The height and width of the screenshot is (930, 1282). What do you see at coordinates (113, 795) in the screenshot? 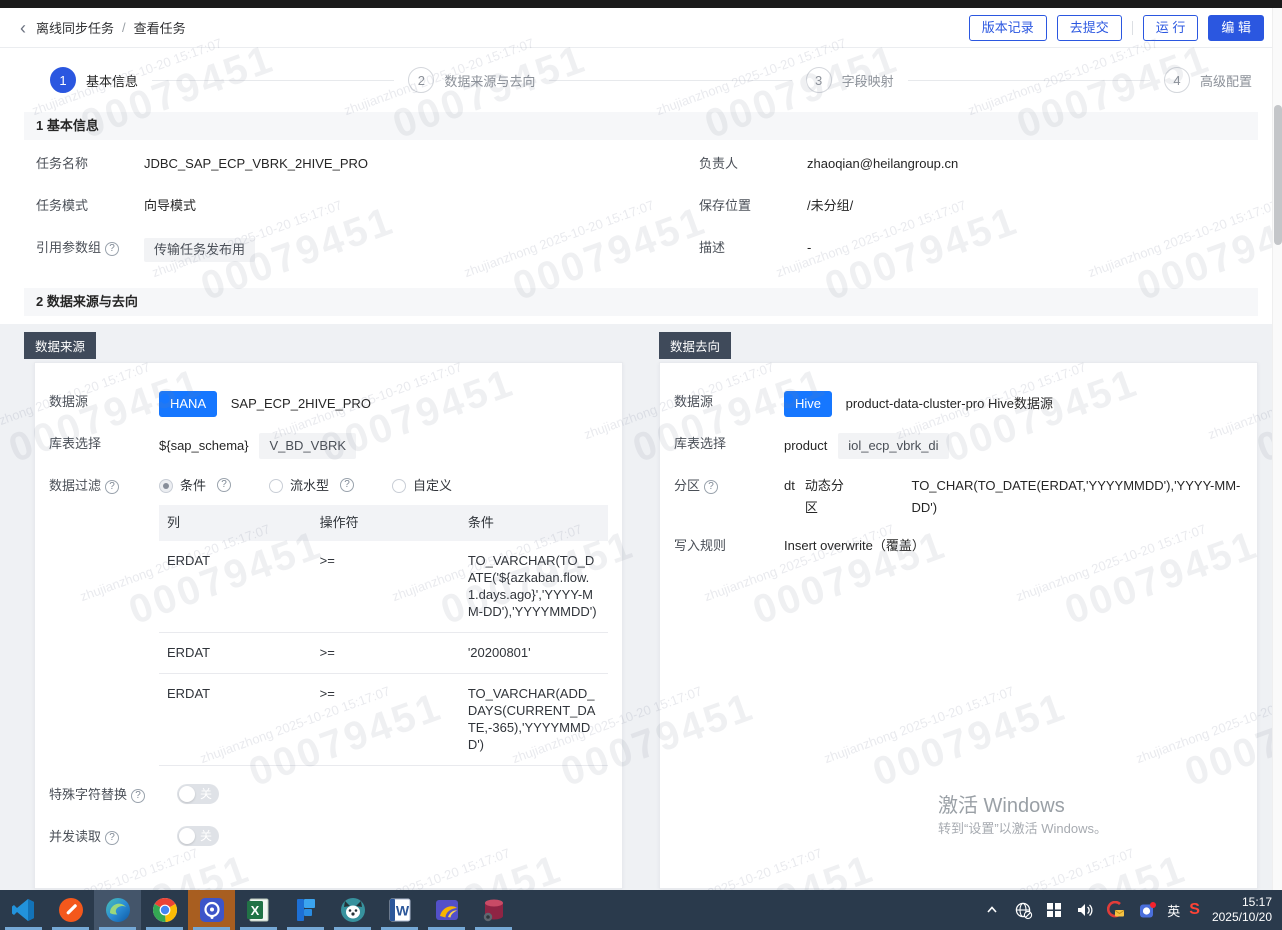
I see `special-char-label: 特殊字符替换?` at bounding box center [113, 795].